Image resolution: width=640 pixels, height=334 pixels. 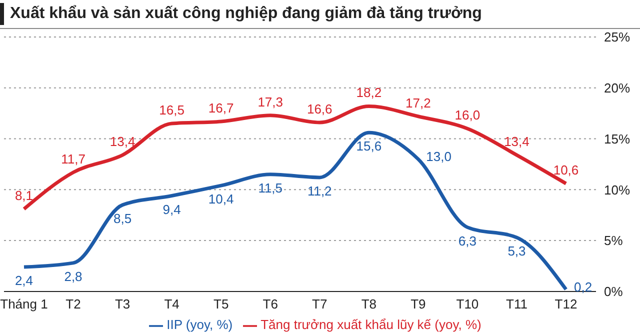 I want to click on legend-label: IIP (yoy, %), so click(x=199, y=324).